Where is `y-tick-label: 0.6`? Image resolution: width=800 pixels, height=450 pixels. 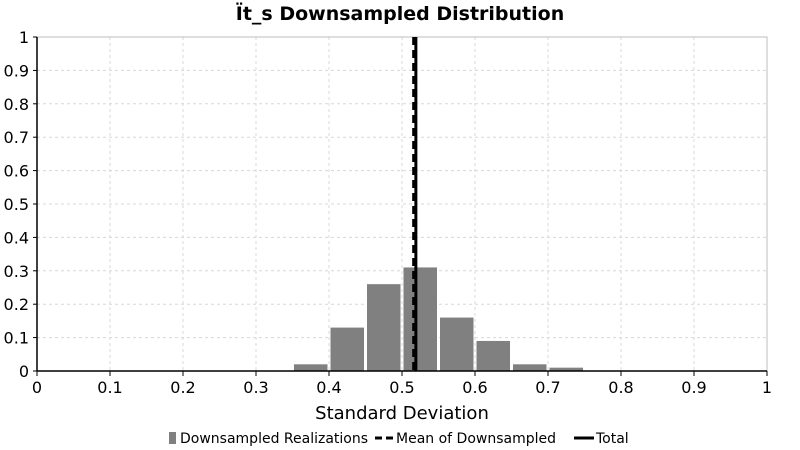
y-tick-label: 0.6 is located at coordinates (16, 171).